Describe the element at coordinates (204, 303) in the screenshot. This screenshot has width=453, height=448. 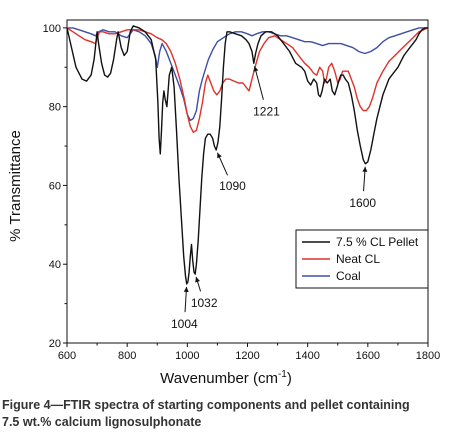
I see `annotation-label: 1032` at that location.